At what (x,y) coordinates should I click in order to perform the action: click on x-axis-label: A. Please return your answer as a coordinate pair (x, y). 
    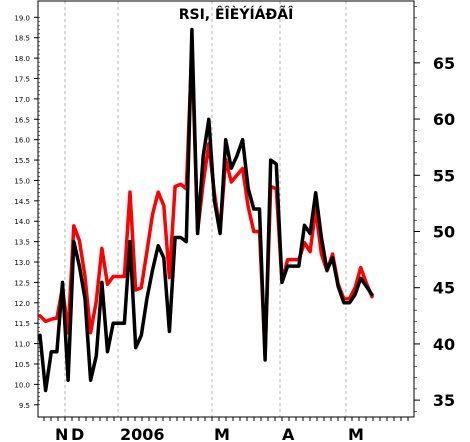
    Looking at the image, I should click on (288, 433).